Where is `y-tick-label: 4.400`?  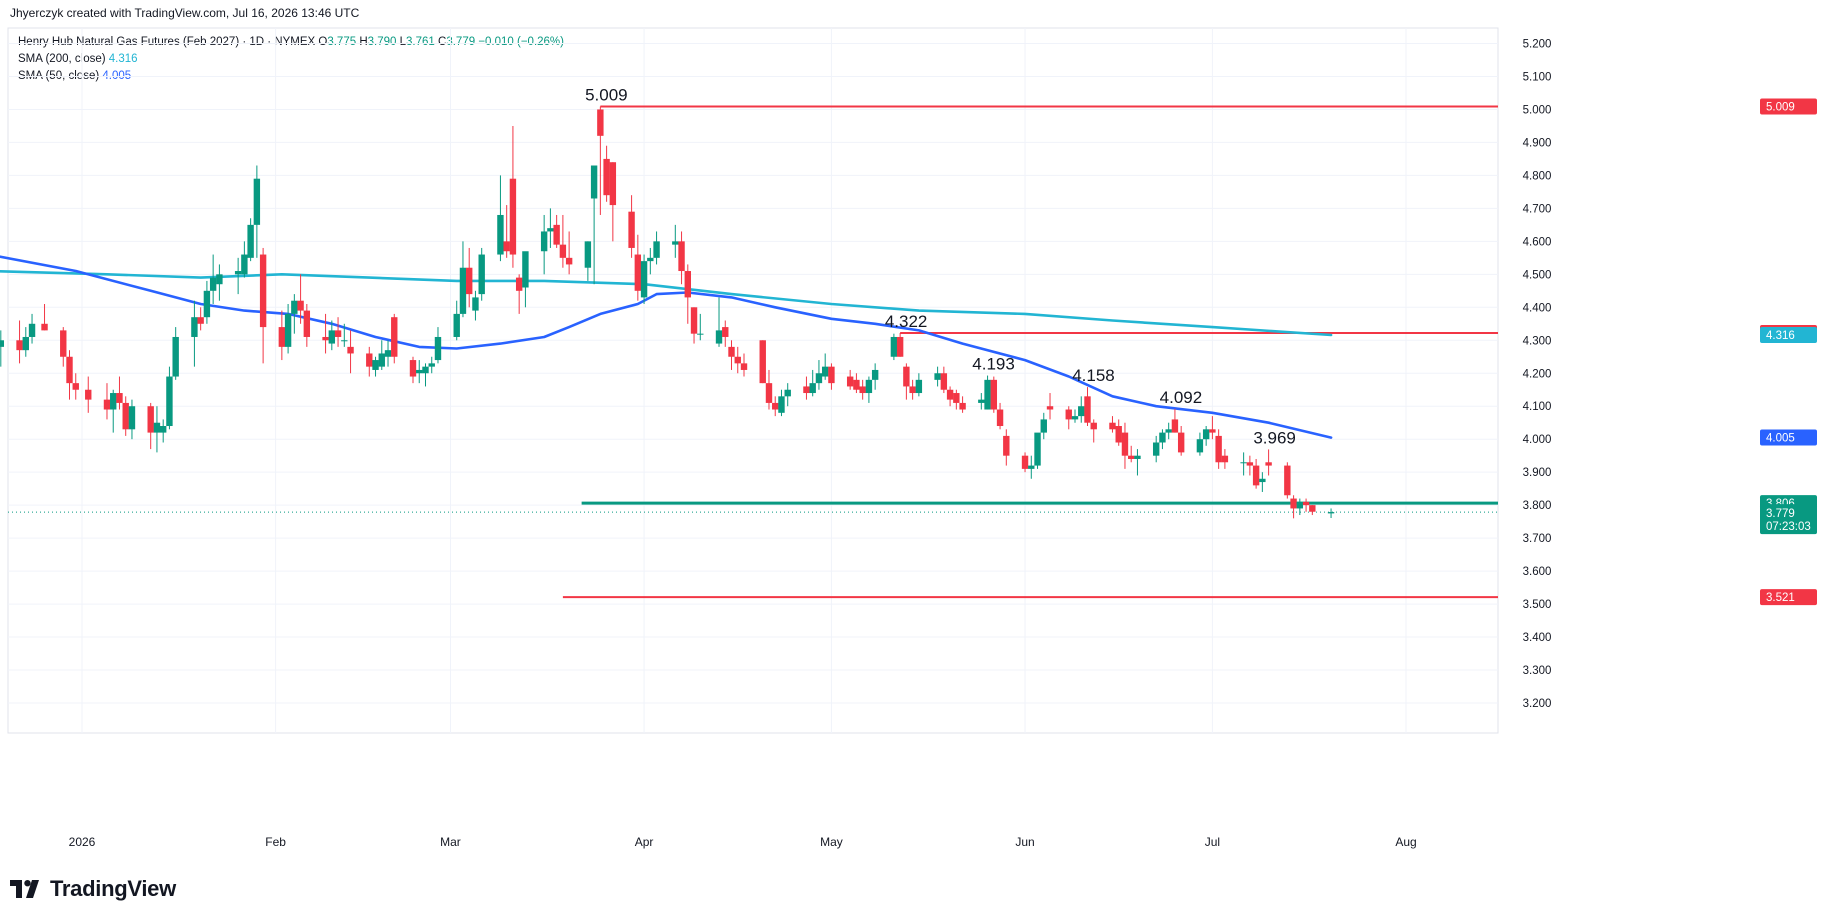 y-tick-label: 4.400 is located at coordinates (1537, 308).